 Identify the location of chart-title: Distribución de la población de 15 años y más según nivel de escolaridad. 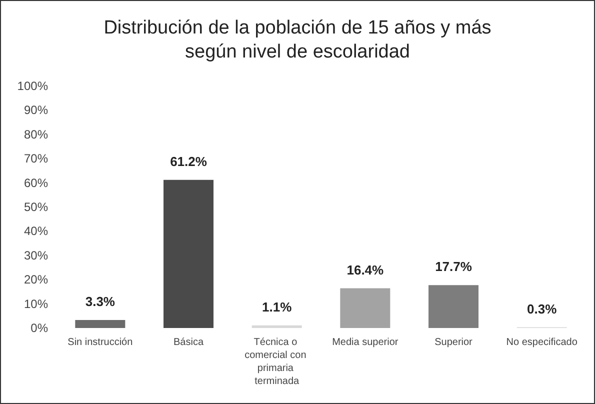
(298, 40).